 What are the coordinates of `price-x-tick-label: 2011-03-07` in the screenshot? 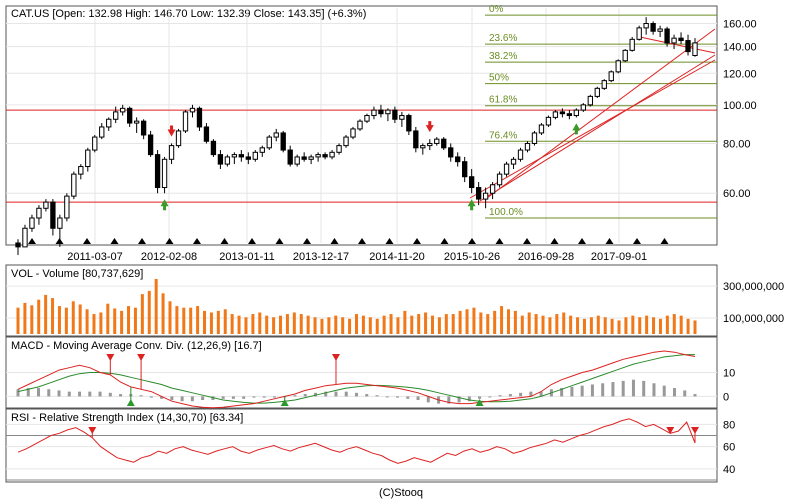 It's located at (94, 257).